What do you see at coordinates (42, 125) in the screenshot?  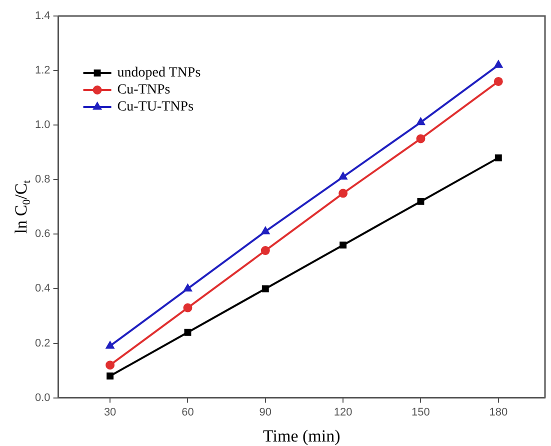 I see `y-tick-label: 1.0` at bounding box center [42, 125].